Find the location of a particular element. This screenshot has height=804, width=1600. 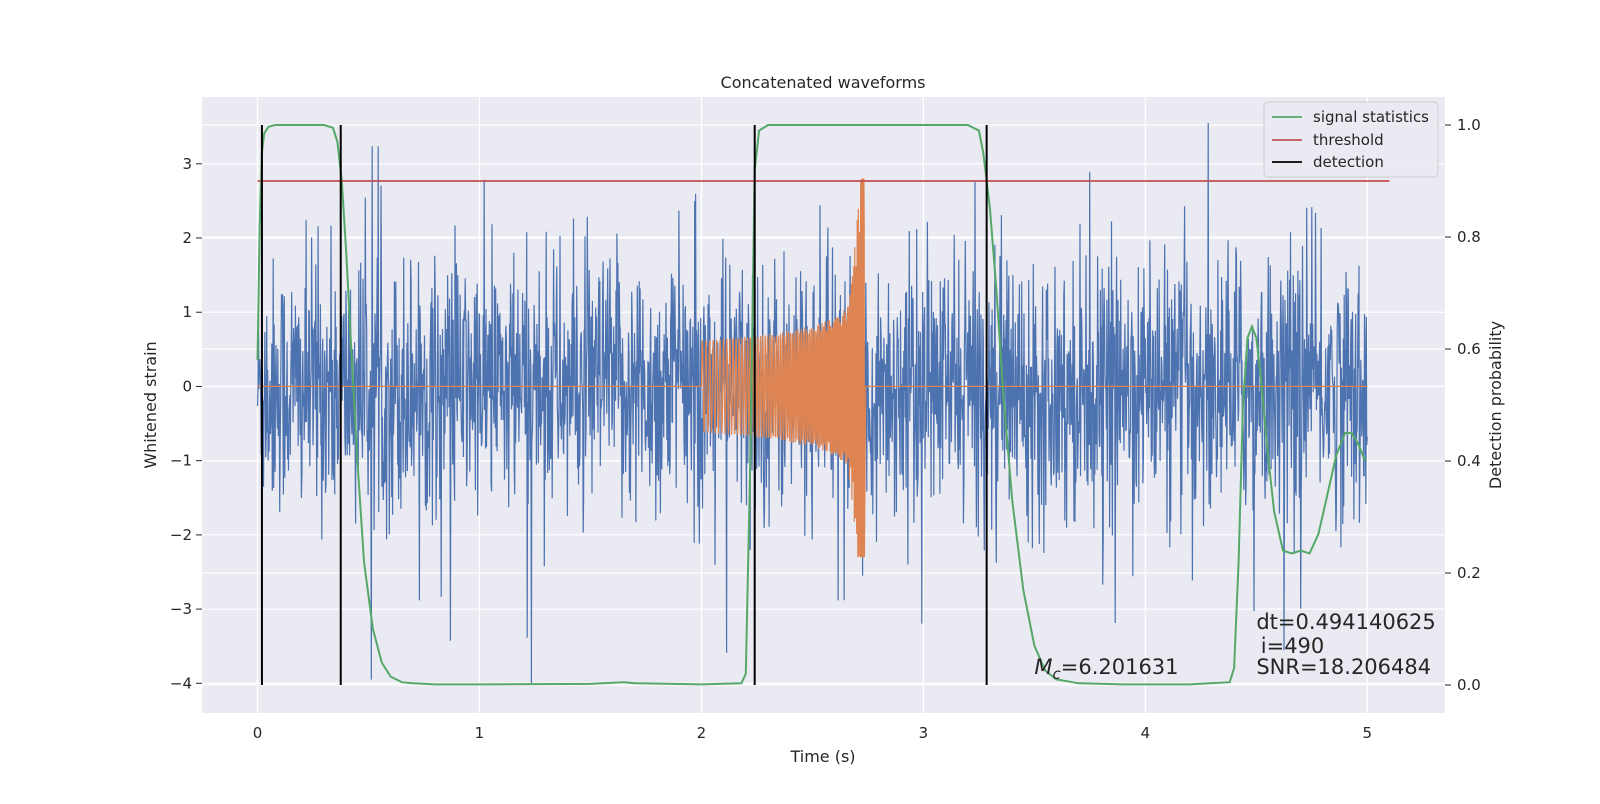

y-tick-label: 2 is located at coordinates (187, 238).